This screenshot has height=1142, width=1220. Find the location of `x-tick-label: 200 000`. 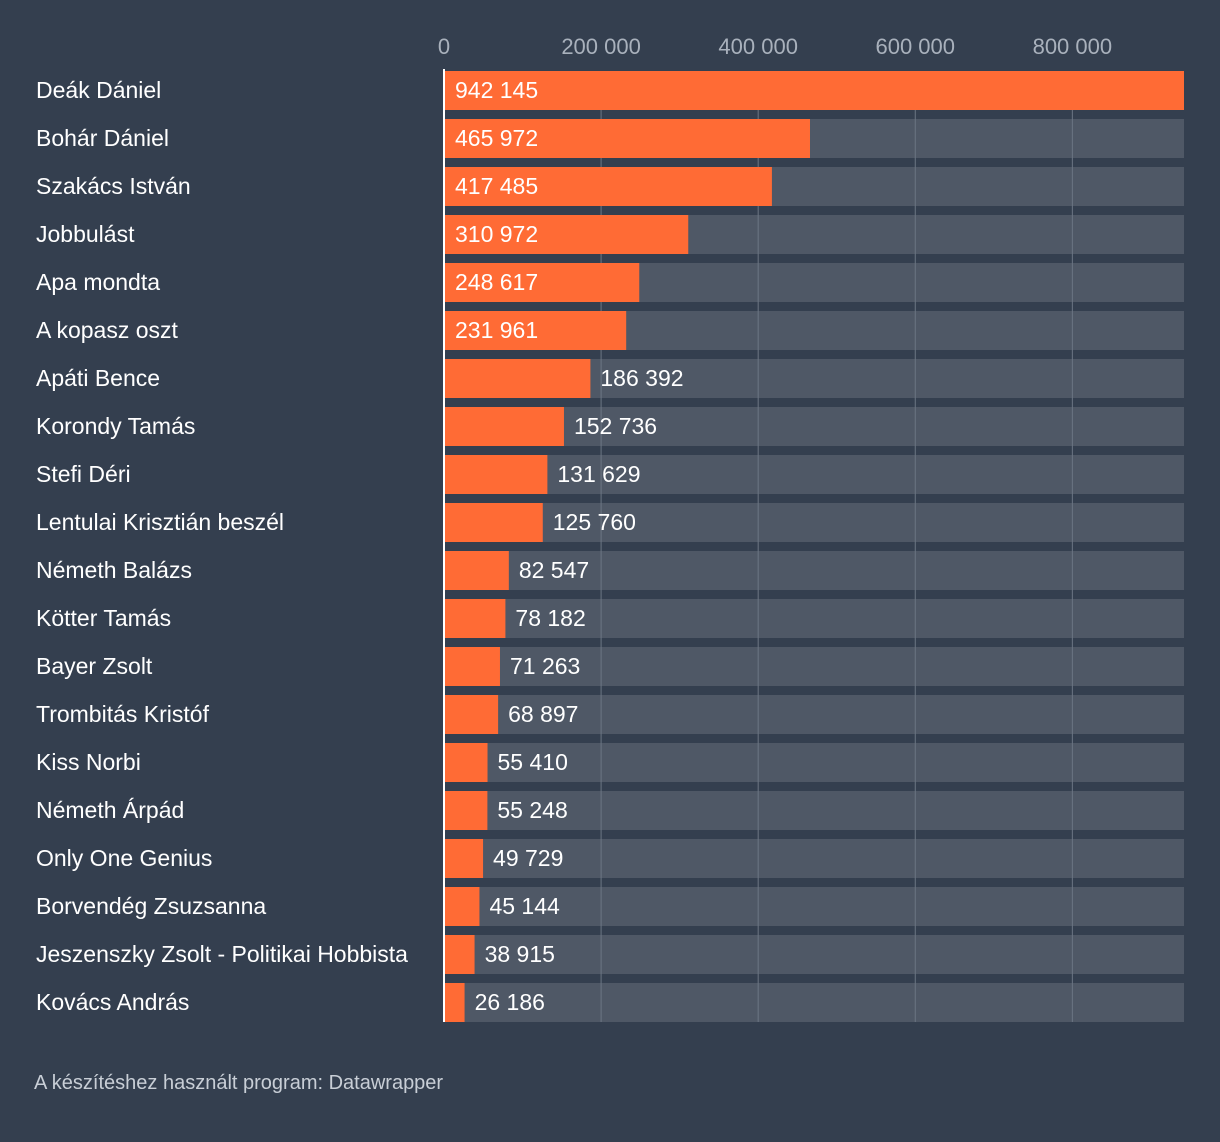

x-tick-label: 200 000 is located at coordinates (601, 46).